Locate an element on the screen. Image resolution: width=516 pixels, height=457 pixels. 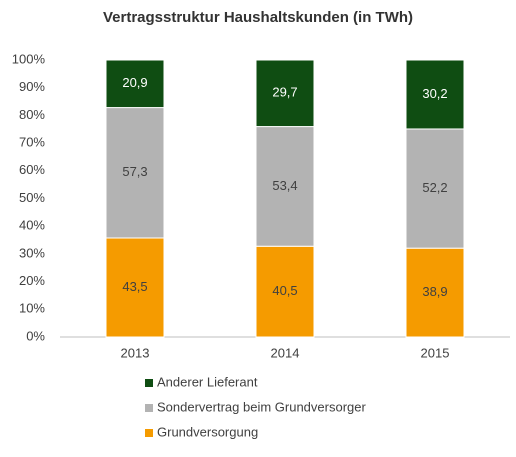
y-tick-label: 50% is located at coordinates (32, 197).